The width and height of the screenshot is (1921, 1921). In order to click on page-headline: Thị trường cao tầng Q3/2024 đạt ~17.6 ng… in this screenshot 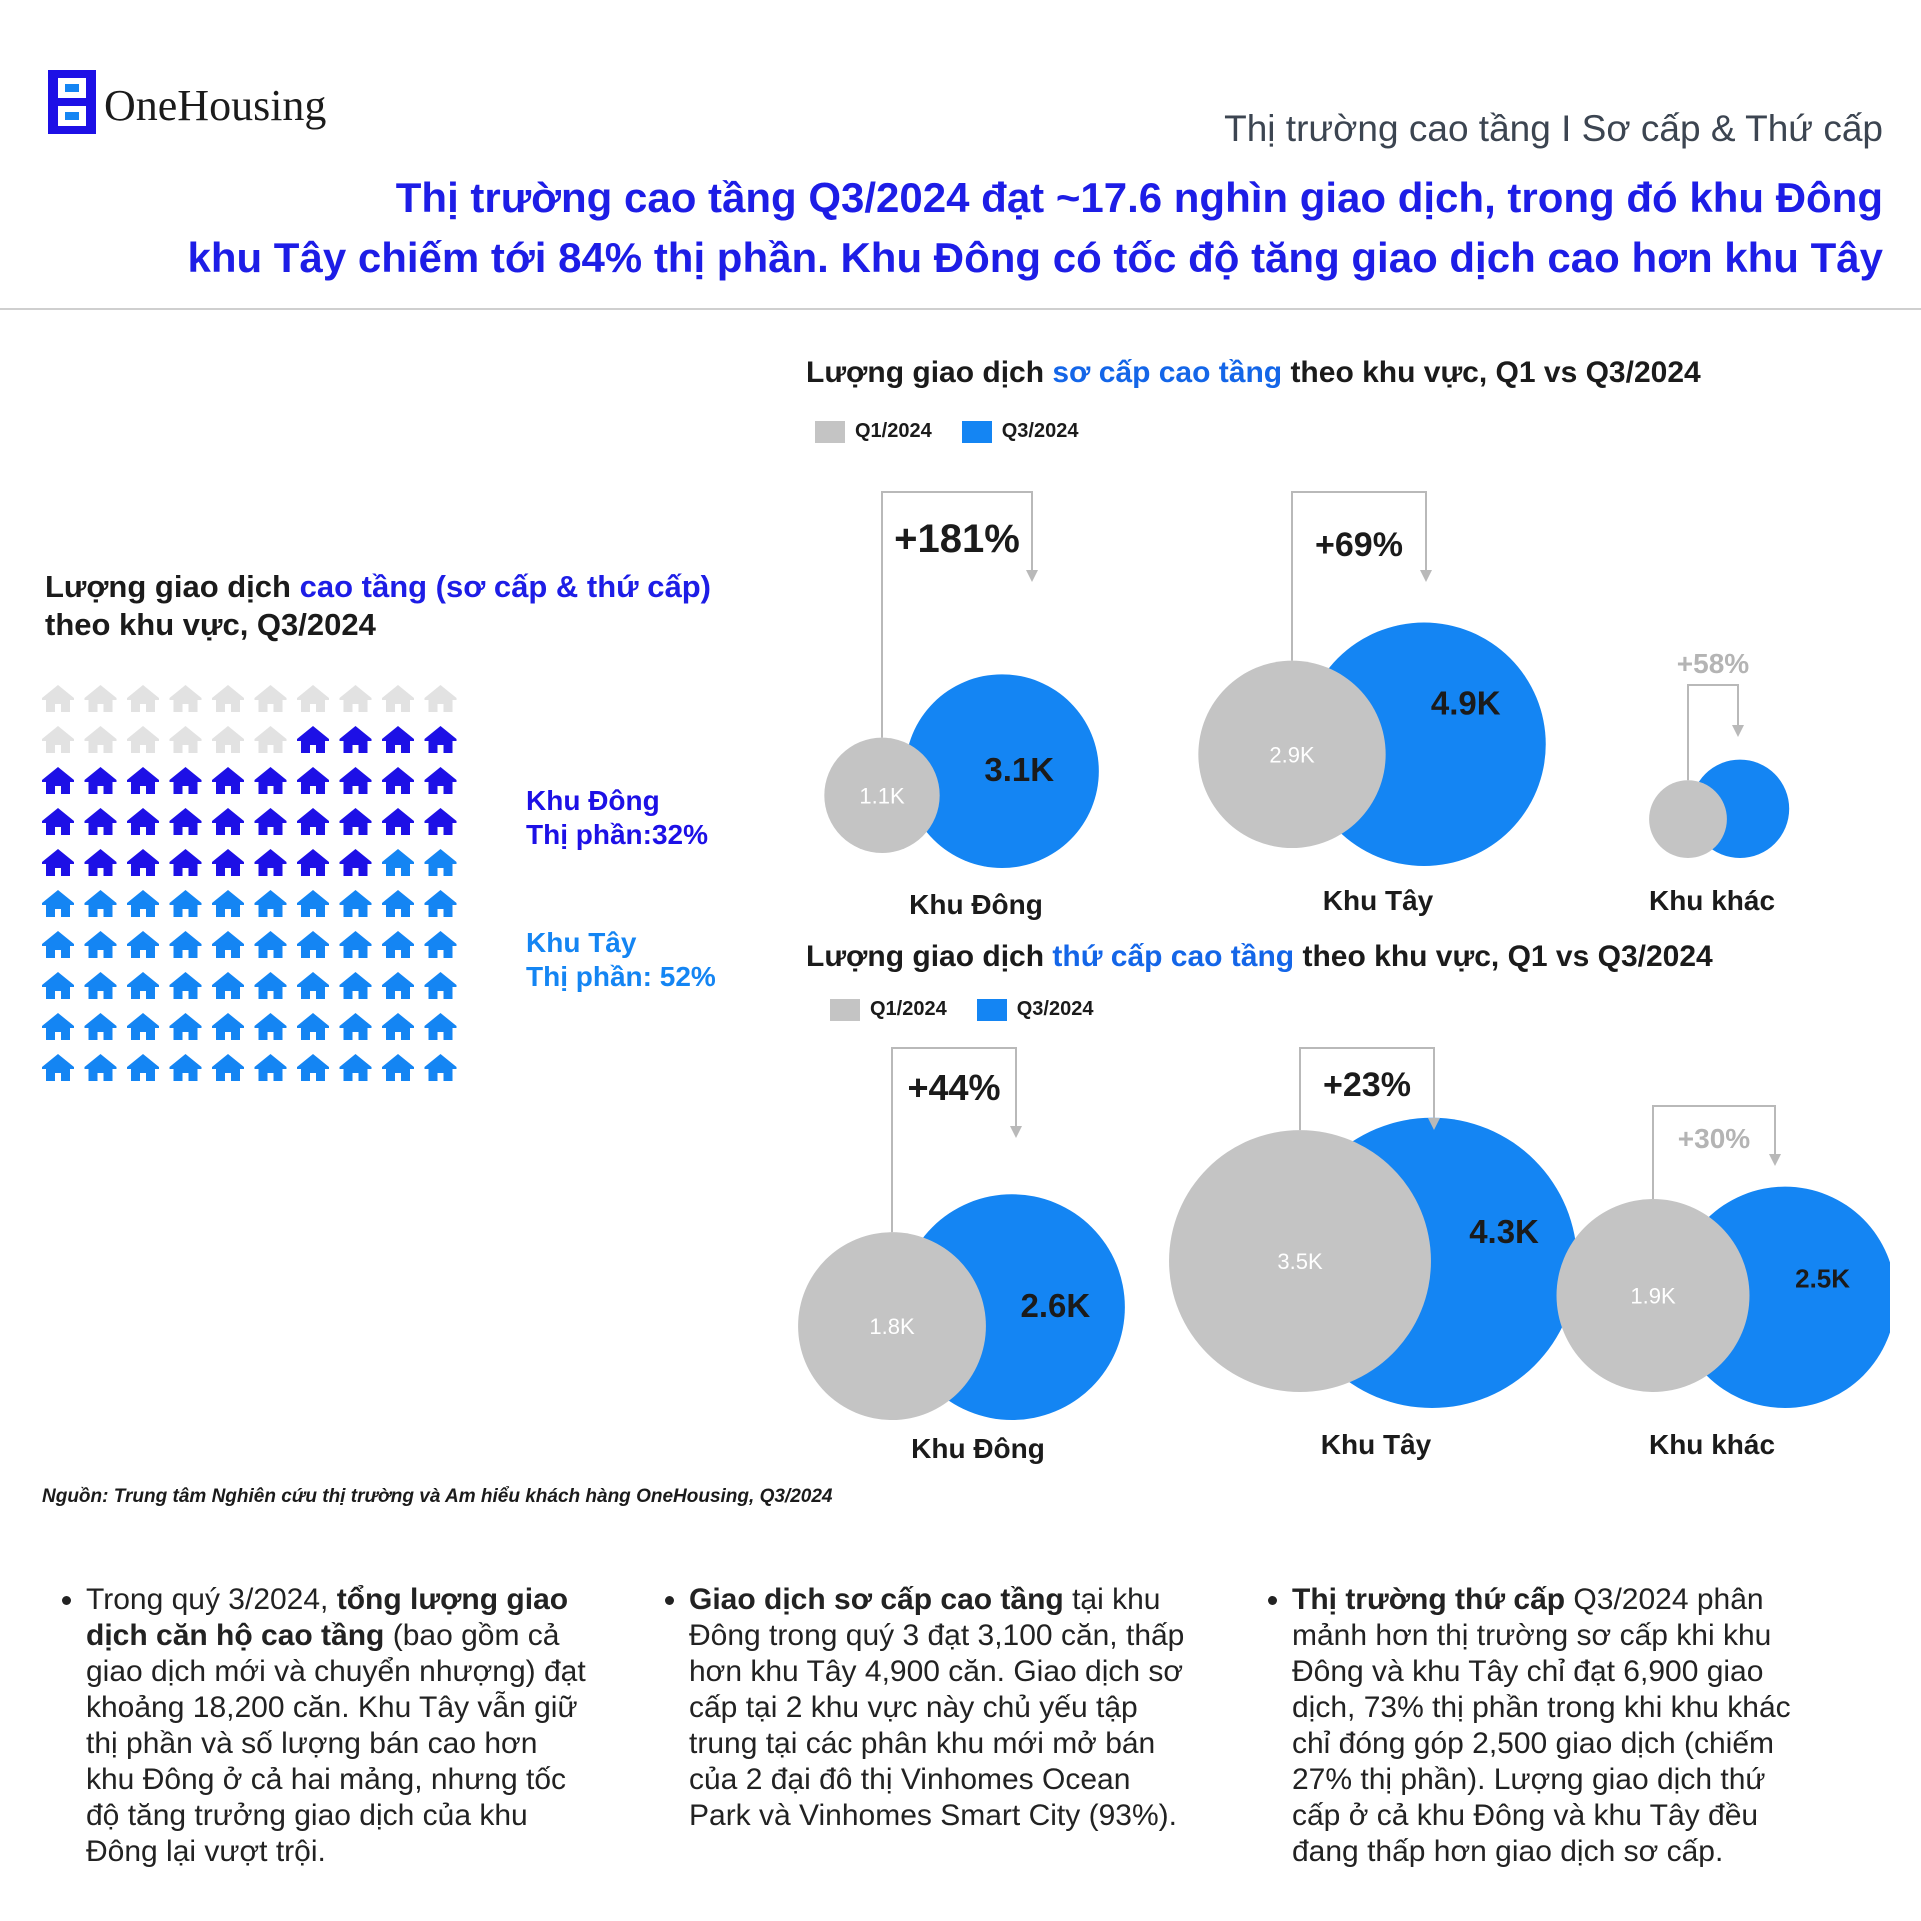, I will do `click(983, 228)`.